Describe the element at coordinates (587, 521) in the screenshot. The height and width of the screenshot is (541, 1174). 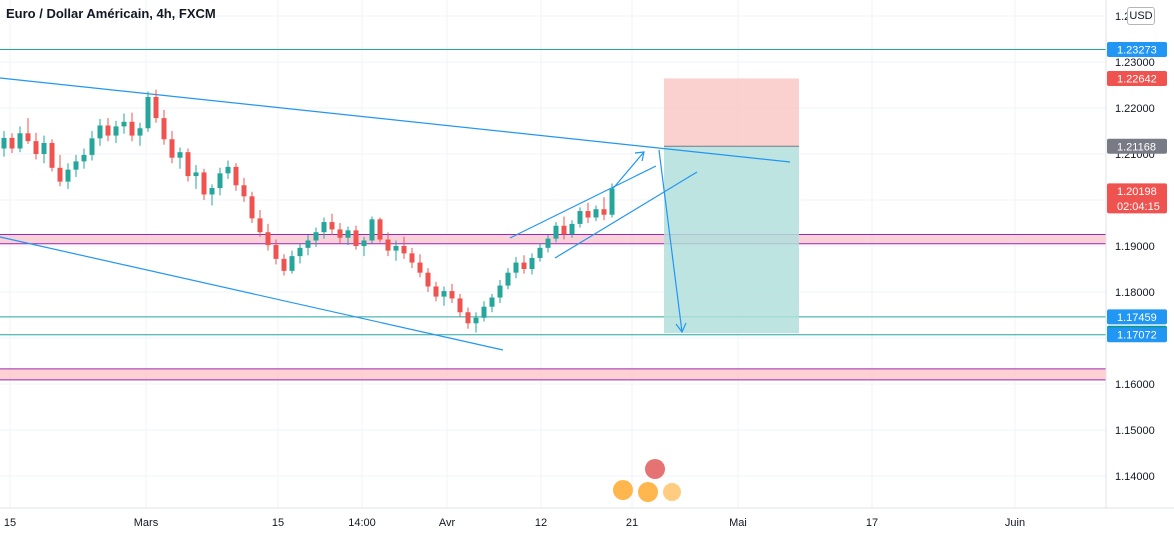
I see `time-axis: 15 Mars 15 14:00 Avr 12 21 Mai 17 Juin` at that location.